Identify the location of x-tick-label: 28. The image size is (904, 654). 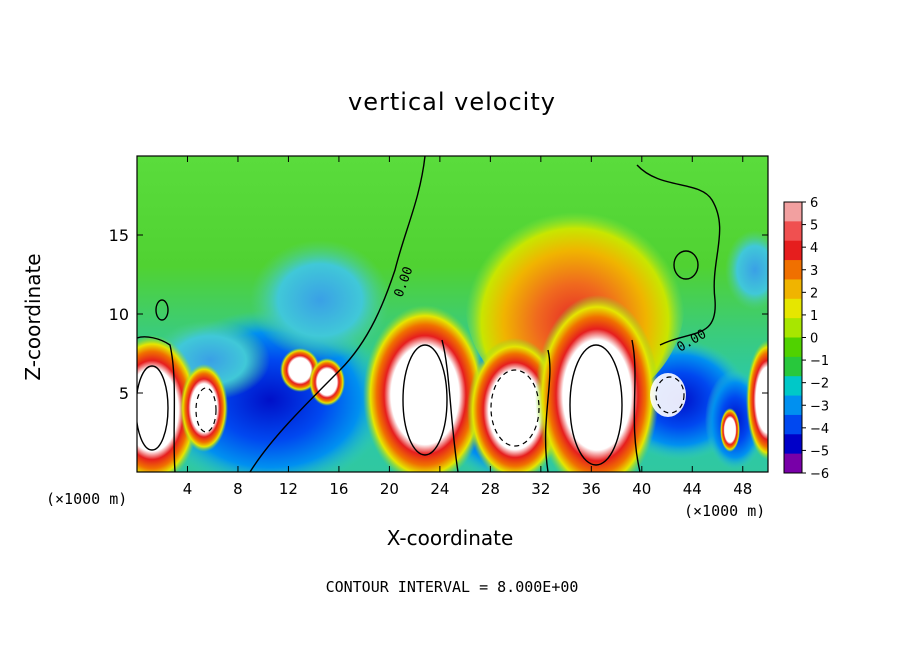
(490, 489).